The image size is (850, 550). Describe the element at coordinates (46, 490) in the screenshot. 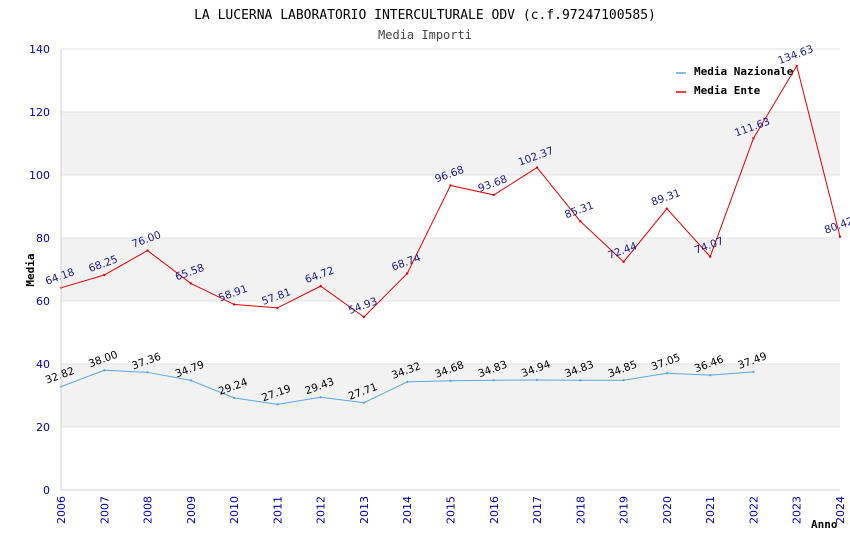

I see `y-tick-label: 0` at that location.